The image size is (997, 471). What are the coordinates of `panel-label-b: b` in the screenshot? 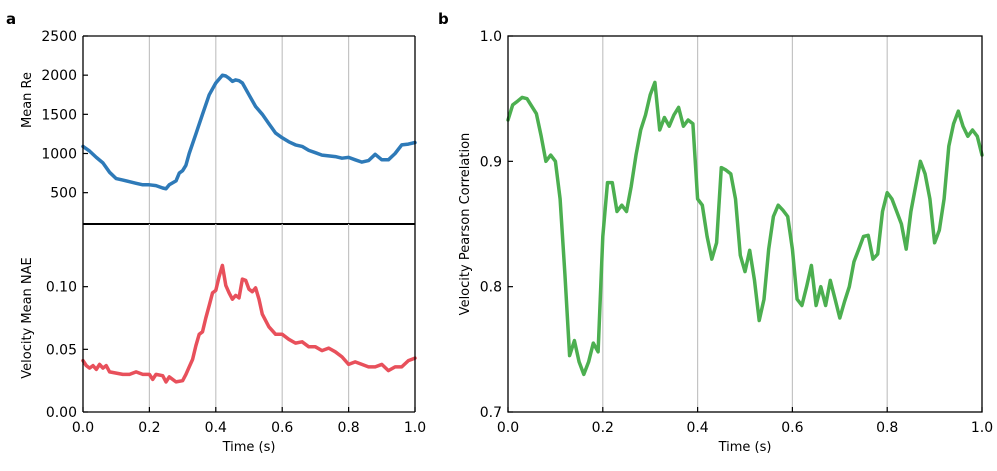 It's located at (443, 19).